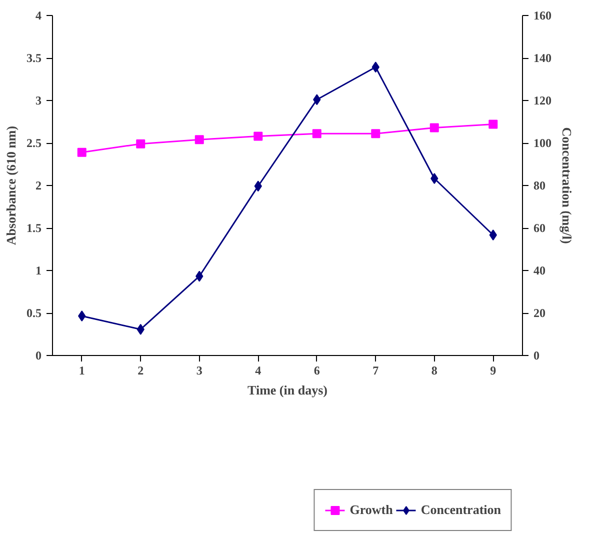 This screenshot has width=602, height=540. Describe the element at coordinates (11, 186) in the screenshot. I see `y-axis-title: Absorbance (610 nm)` at that location.